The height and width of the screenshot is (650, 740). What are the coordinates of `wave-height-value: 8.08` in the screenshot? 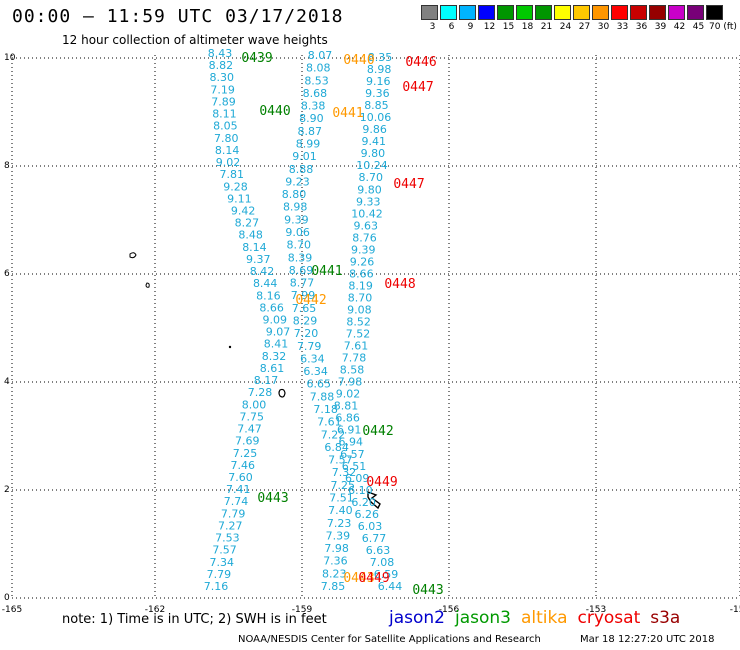 It's located at (318, 68).